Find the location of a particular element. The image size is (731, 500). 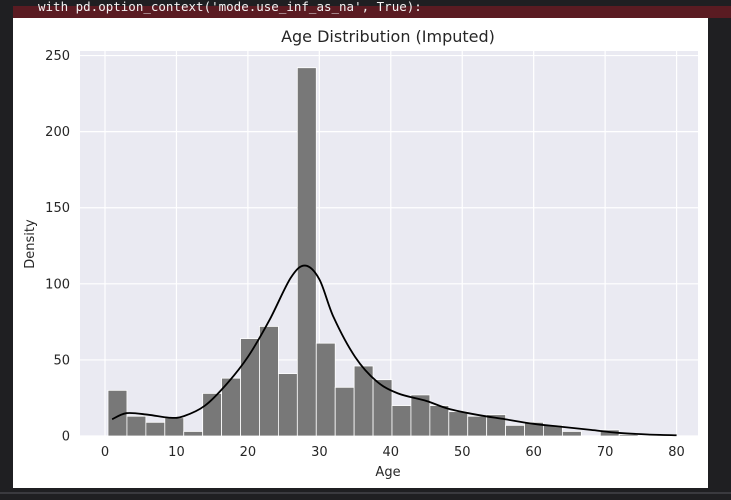

x-tick-label: 40 is located at coordinates (391, 452).